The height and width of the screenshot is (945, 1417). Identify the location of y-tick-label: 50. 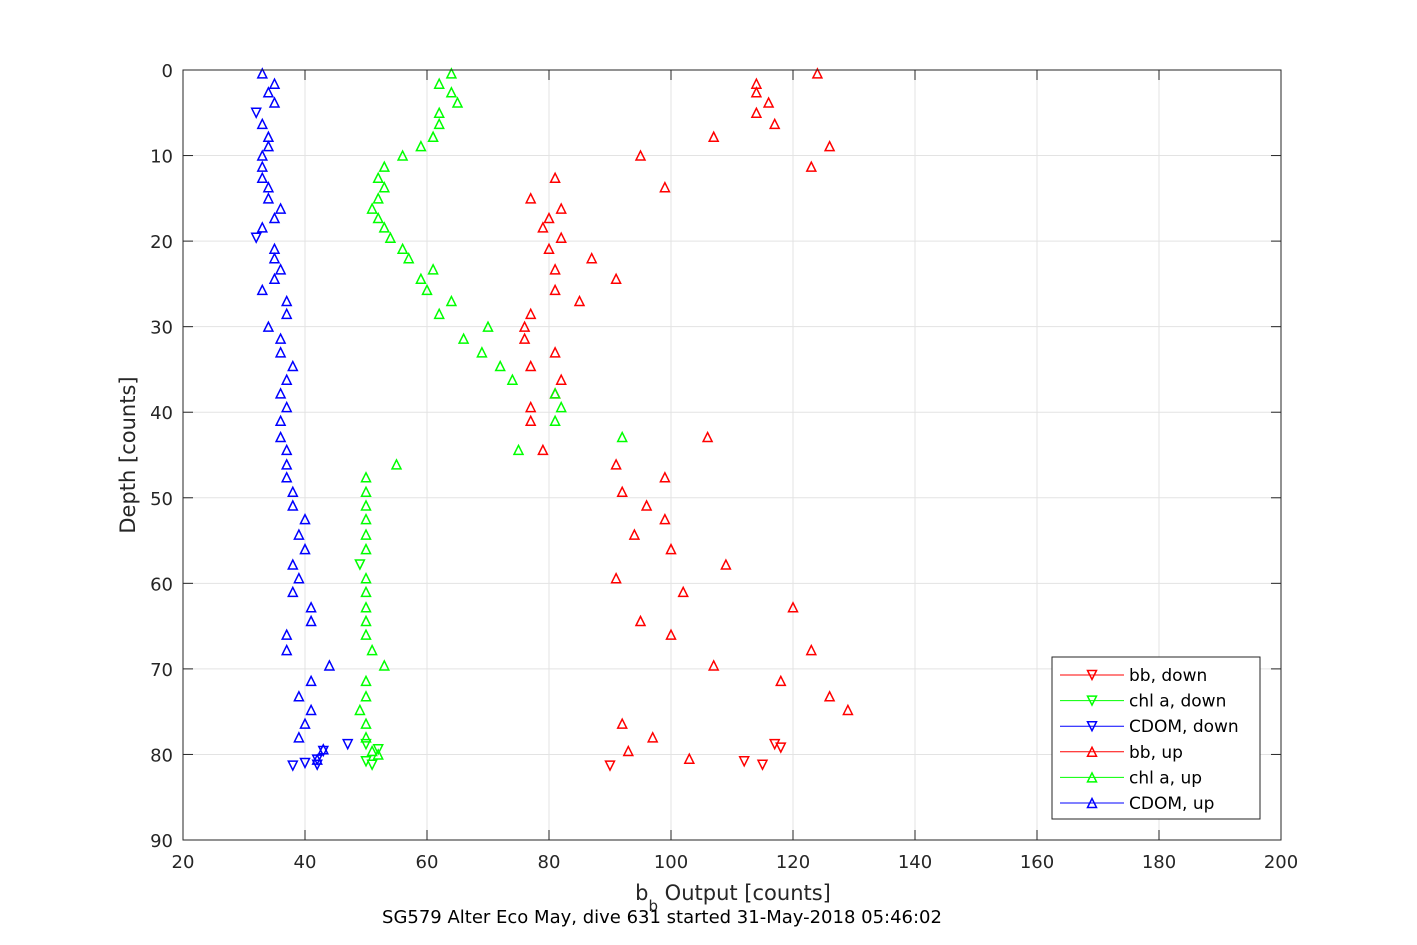
(161, 499).